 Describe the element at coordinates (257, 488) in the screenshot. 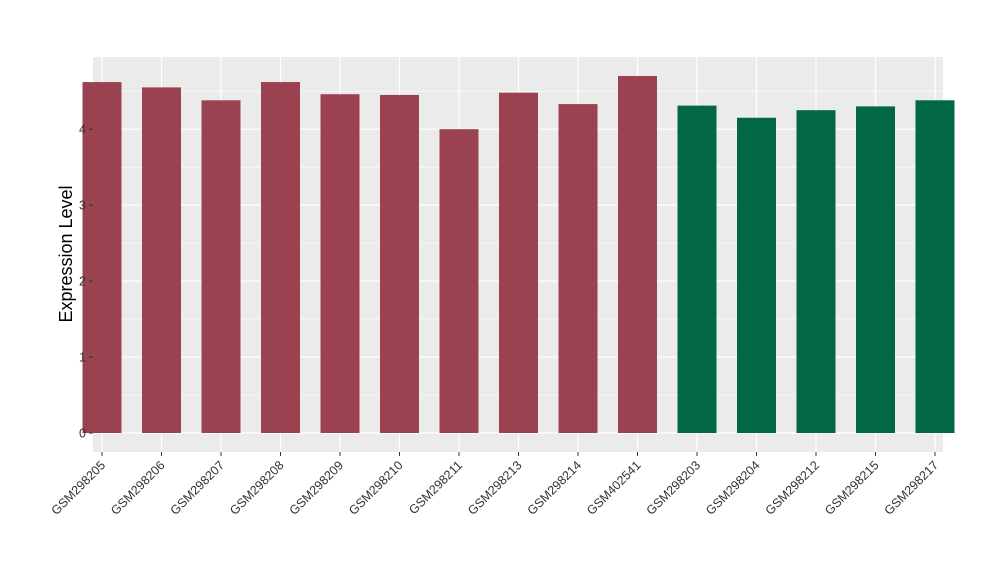

I see `x-tick-label: GSM298208` at that location.